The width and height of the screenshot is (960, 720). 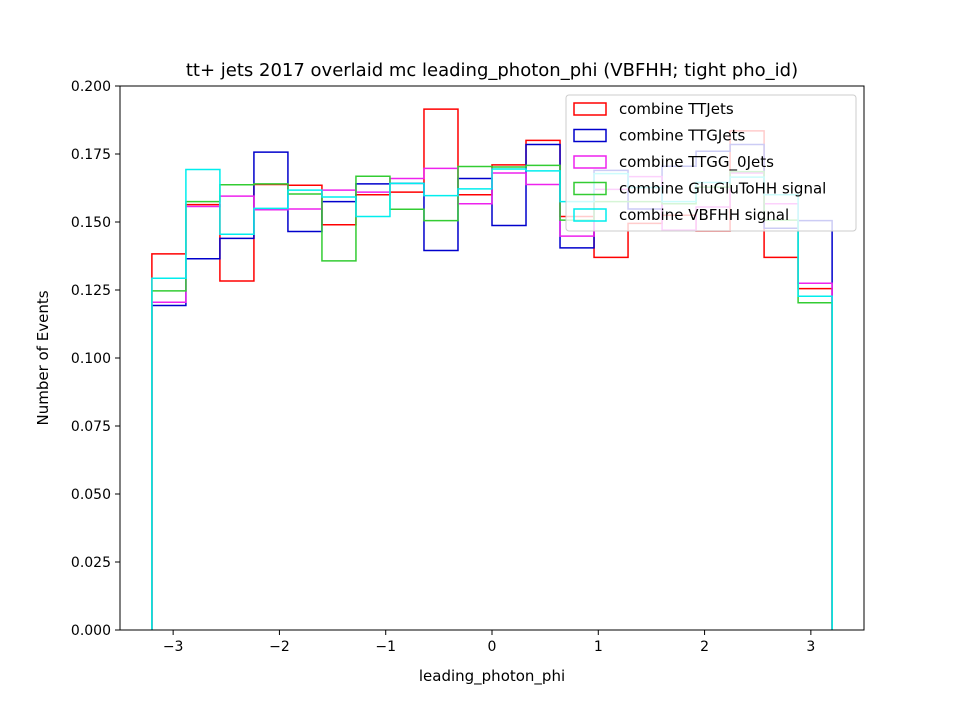 What do you see at coordinates (91, 631) in the screenshot?
I see `y-tick-label: 0.000` at bounding box center [91, 631].